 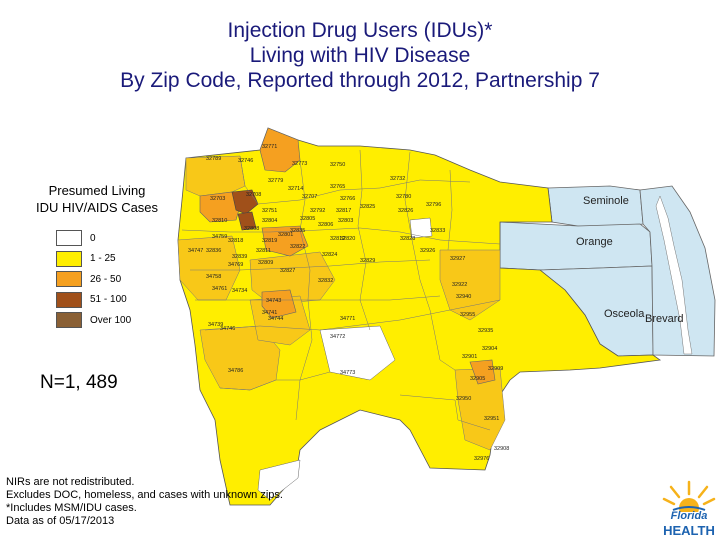 What do you see at coordinates (470, 285) in the screenshot?
I see `zip-area-east-coast` at bounding box center [470, 285].